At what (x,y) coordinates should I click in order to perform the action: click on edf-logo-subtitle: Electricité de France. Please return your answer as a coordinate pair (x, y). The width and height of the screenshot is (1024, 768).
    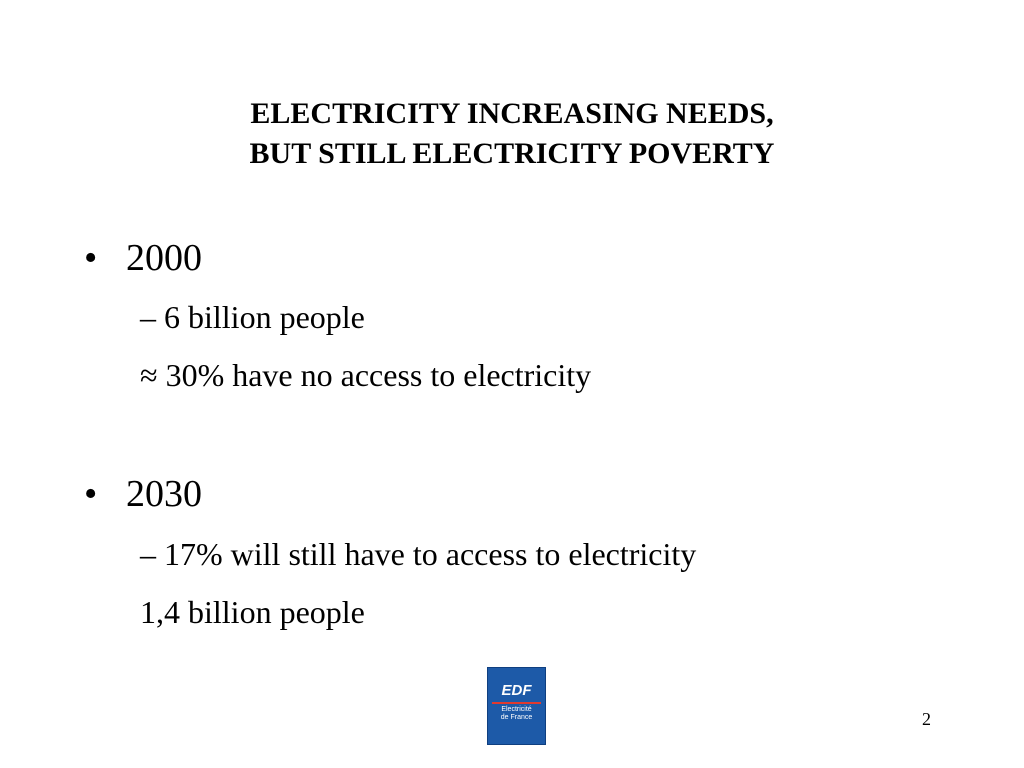
    Looking at the image, I should click on (516, 713).